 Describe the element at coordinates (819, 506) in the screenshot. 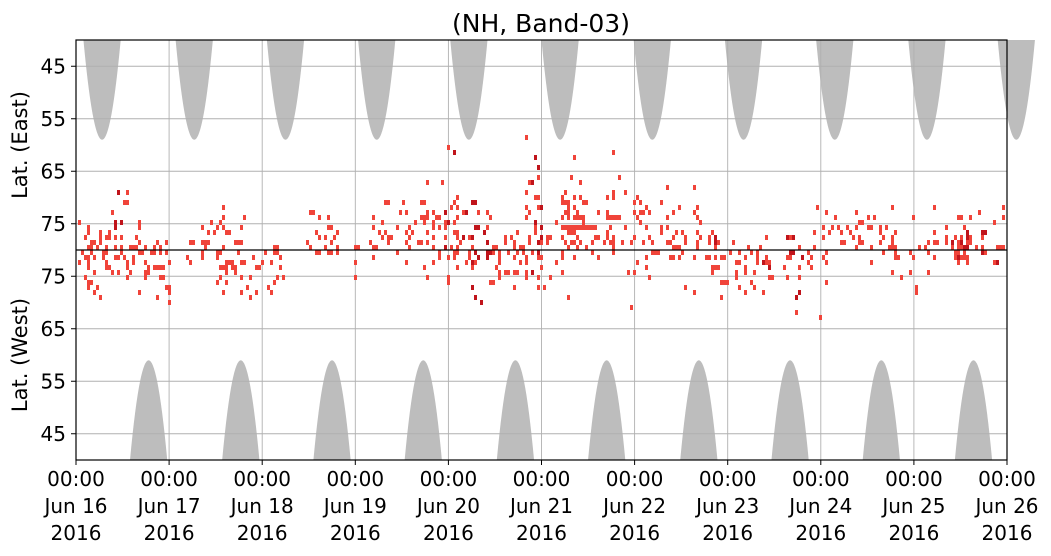

I see `x-tick-label: Jun 24` at that location.